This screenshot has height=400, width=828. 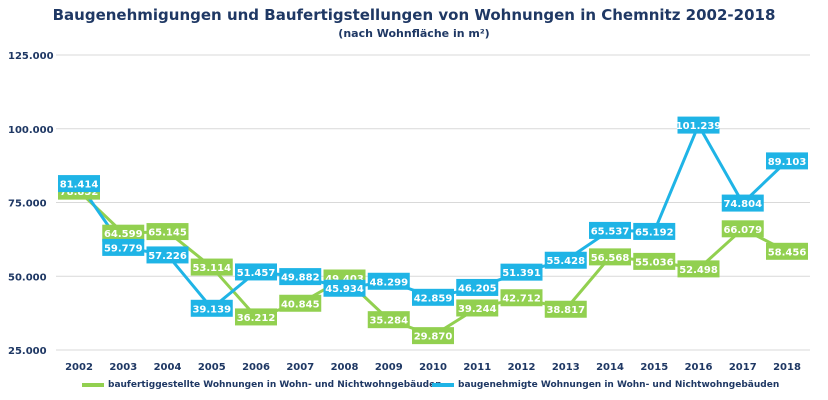 I want to click on data-label-completed: 56.568, so click(x=610, y=258).